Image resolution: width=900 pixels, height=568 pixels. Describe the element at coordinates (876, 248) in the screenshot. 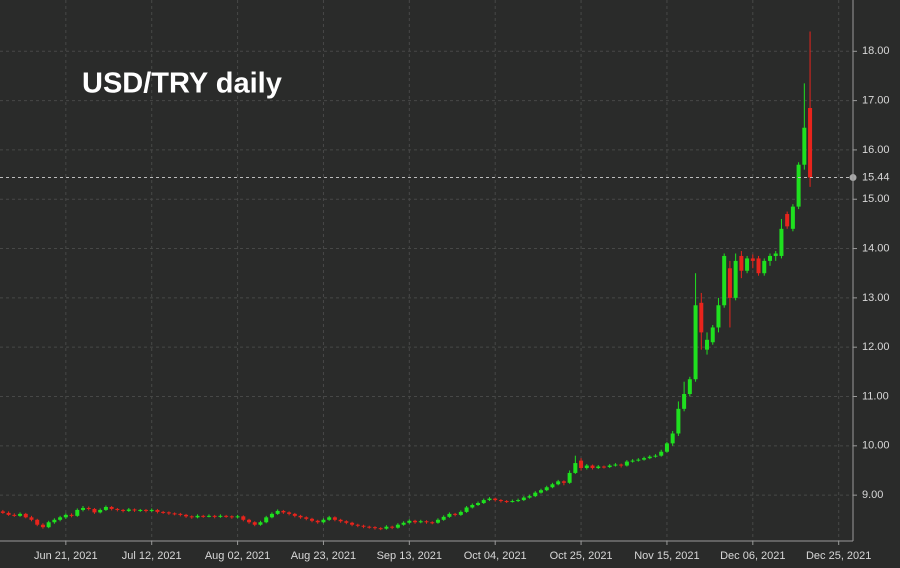

I see `y-tick-label: 14.00` at that location.